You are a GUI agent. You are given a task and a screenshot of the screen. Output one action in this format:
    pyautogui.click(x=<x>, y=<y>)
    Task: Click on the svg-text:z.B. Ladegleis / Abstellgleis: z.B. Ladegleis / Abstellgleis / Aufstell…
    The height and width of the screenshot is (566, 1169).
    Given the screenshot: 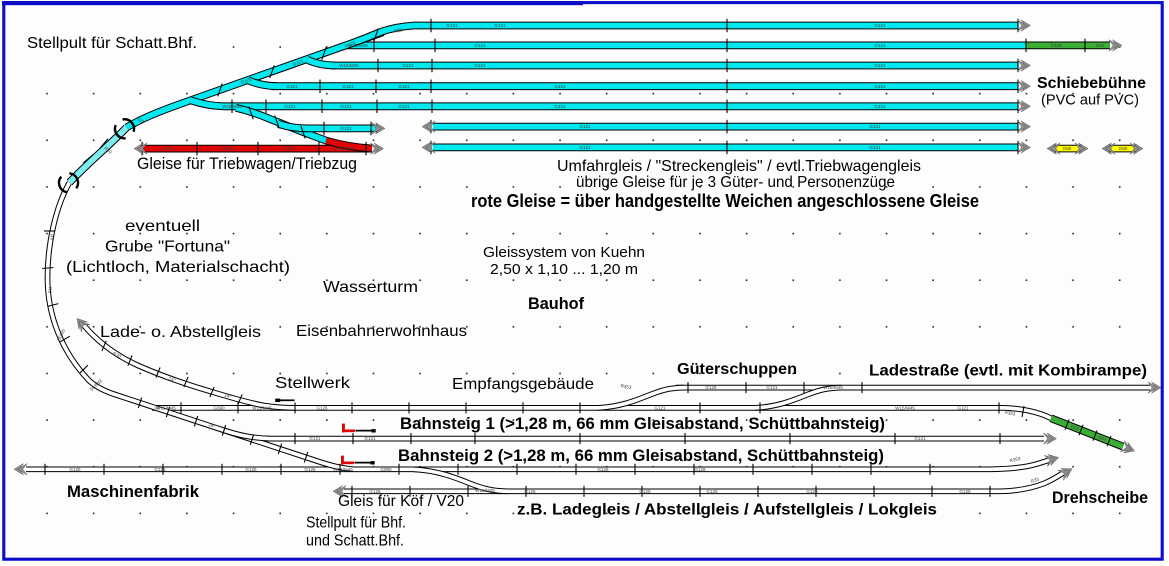 What is the action you would take?
    pyautogui.click(x=727, y=510)
    